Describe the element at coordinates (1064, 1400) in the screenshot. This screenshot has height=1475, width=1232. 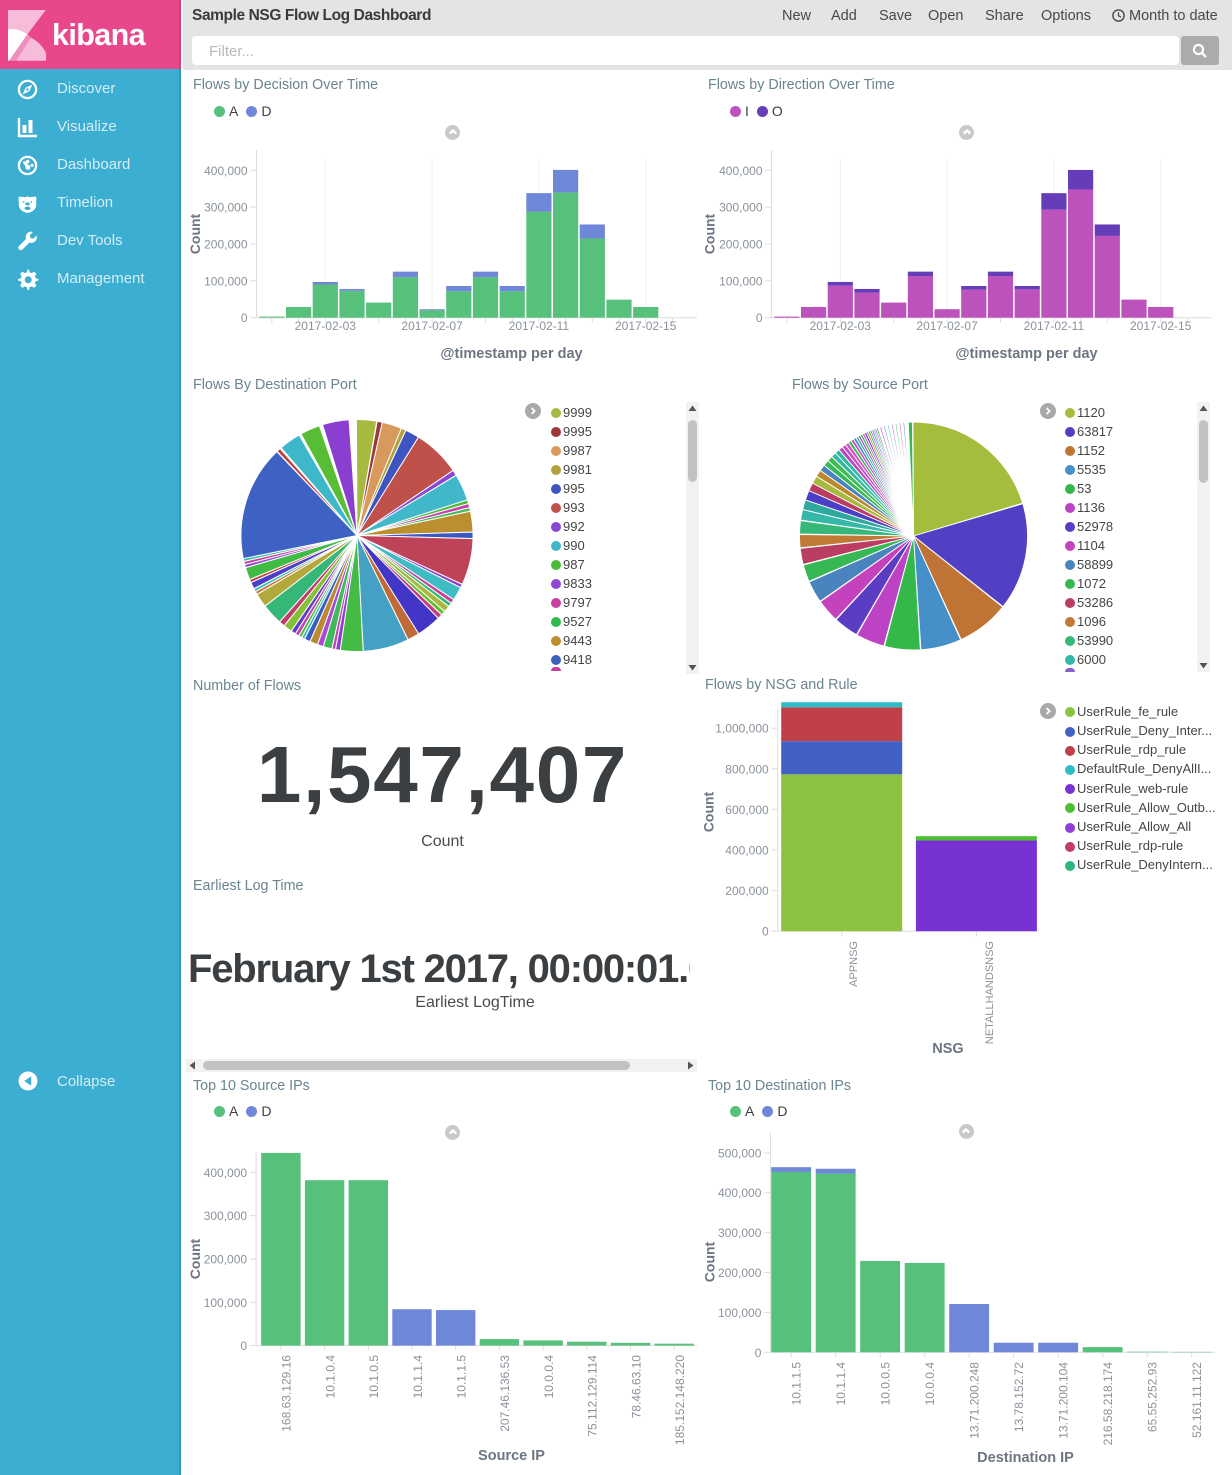
I see `svg-text: 13.71.200.104` at that location.